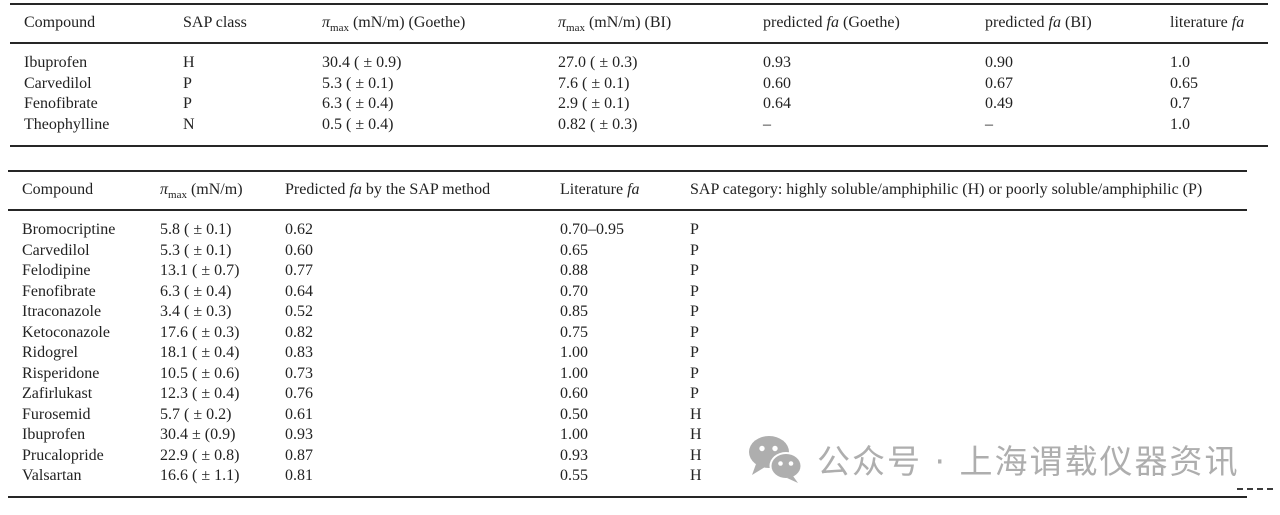 This screenshot has height=515, width=1280. Describe the element at coordinates (59, 291) in the screenshot. I see `table-cell: Fenofibrate` at that location.